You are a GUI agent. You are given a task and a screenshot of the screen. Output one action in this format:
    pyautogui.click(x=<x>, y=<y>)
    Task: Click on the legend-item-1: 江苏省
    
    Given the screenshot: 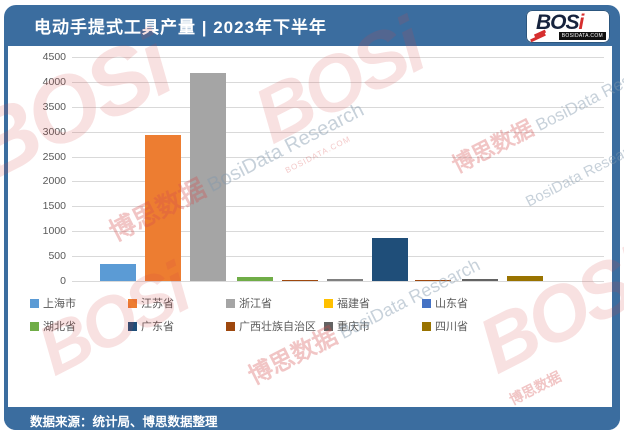 What is the action you would take?
    pyautogui.click(x=151, y=303)
    